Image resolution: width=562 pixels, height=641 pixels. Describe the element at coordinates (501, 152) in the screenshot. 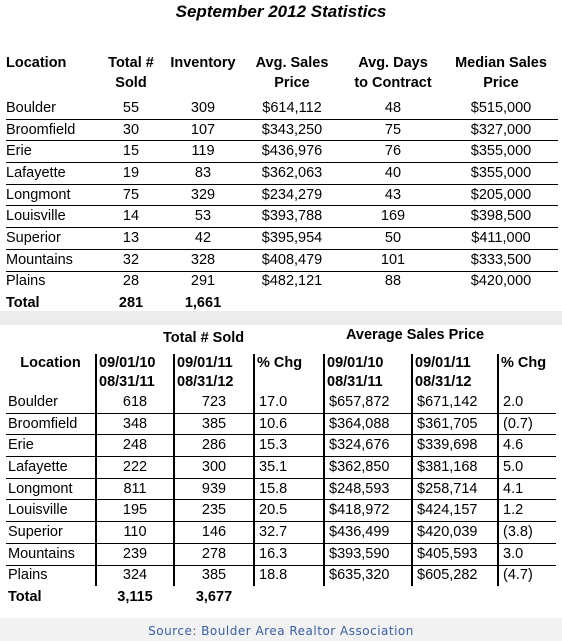

I see `table-cell: $355,000` at that location.